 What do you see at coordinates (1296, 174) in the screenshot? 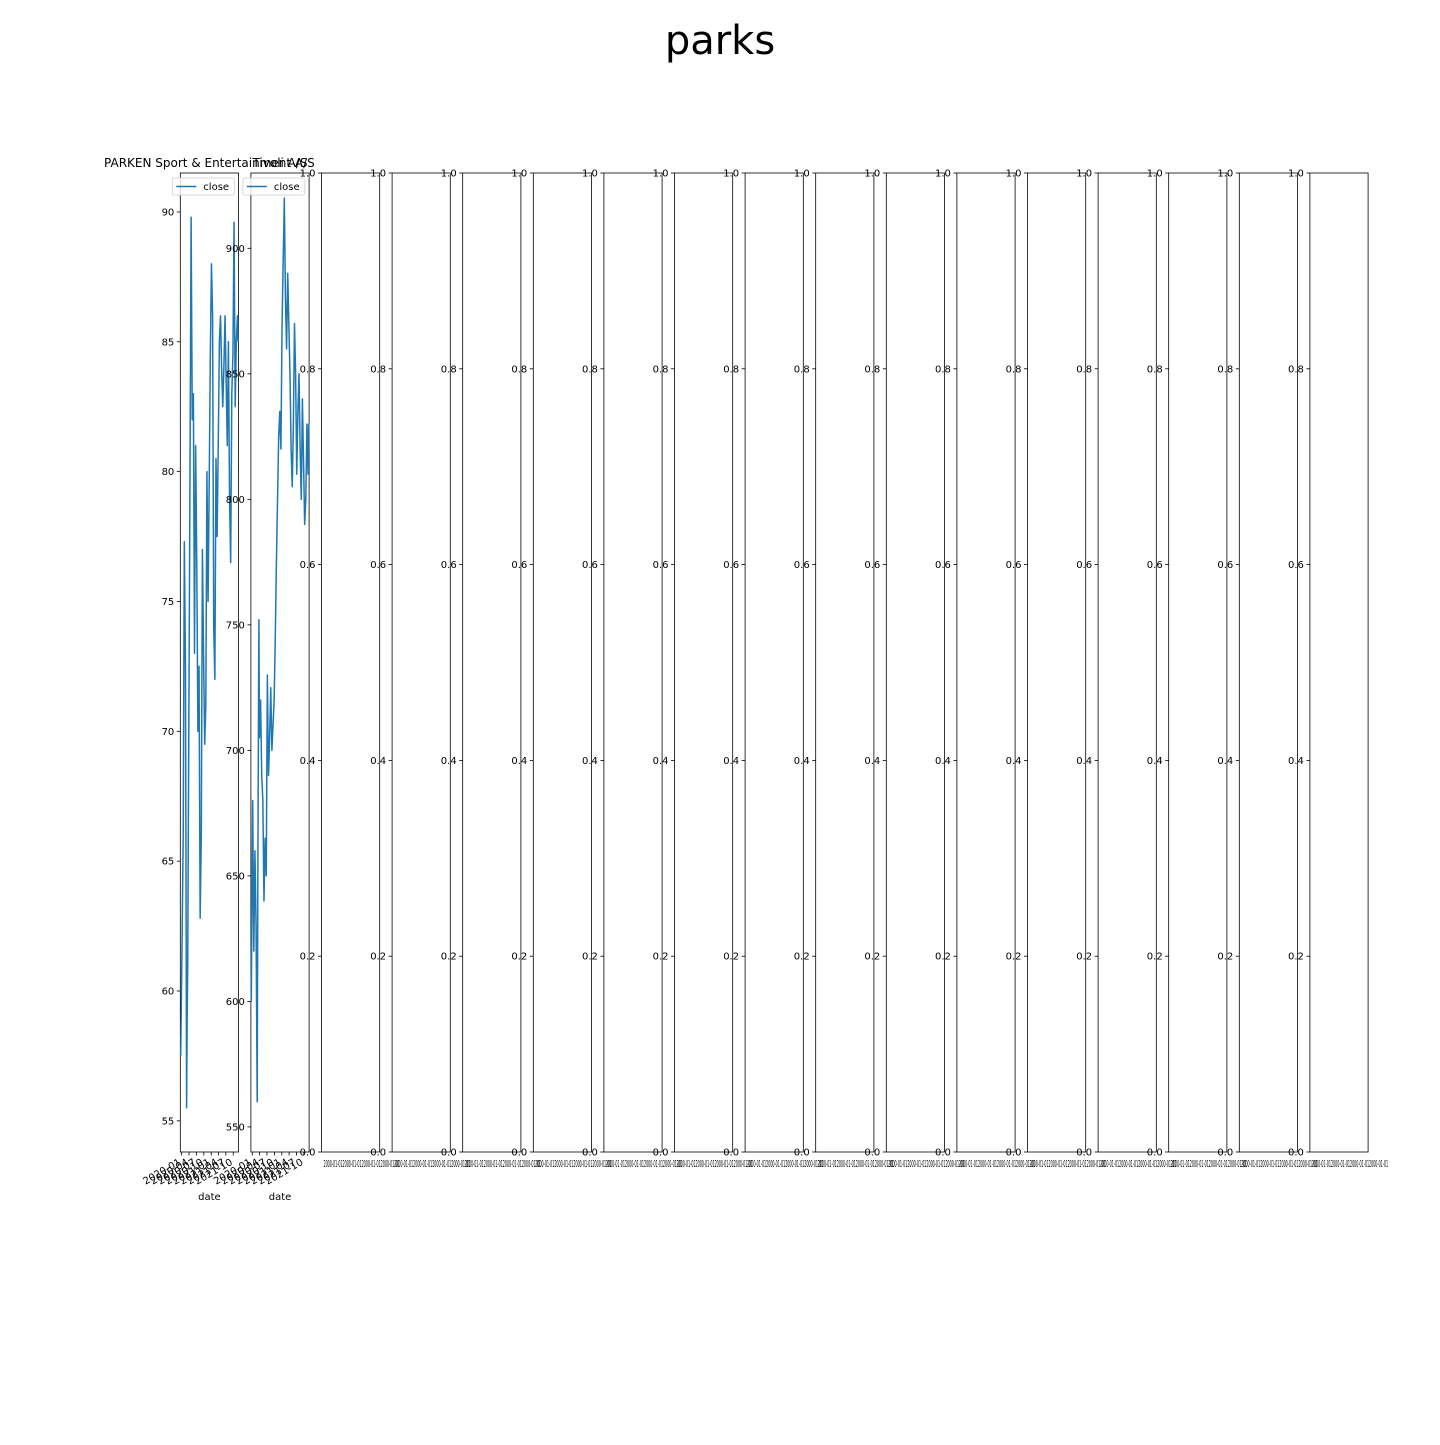
I see `y-tick-label-16-5: 1.0` at bounding box center [1296, 174].